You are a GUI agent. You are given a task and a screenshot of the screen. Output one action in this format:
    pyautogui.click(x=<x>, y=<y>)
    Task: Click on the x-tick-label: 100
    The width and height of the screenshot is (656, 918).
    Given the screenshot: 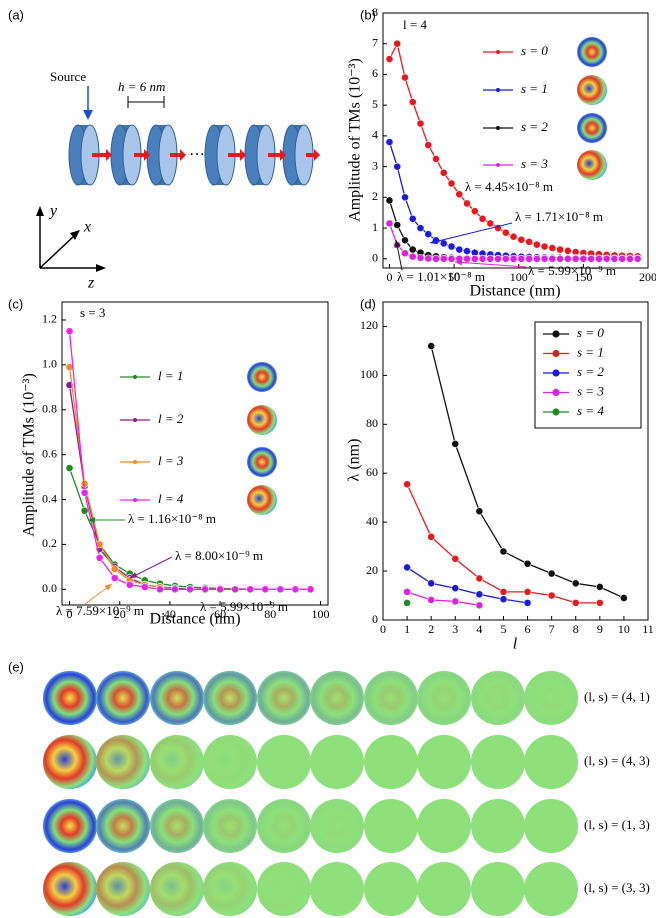 What is the action you would take?
    pyautogui.click(x=320, y=614)
    